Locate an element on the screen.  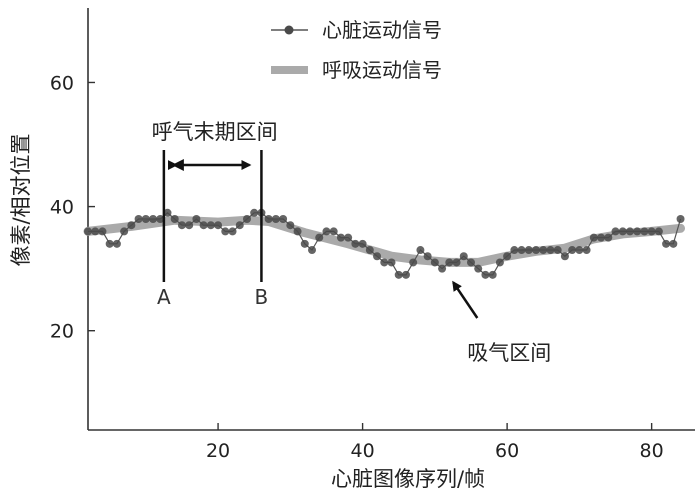
legend-heart-label: 心脏运动信号 is located at coordinates (382, 30).